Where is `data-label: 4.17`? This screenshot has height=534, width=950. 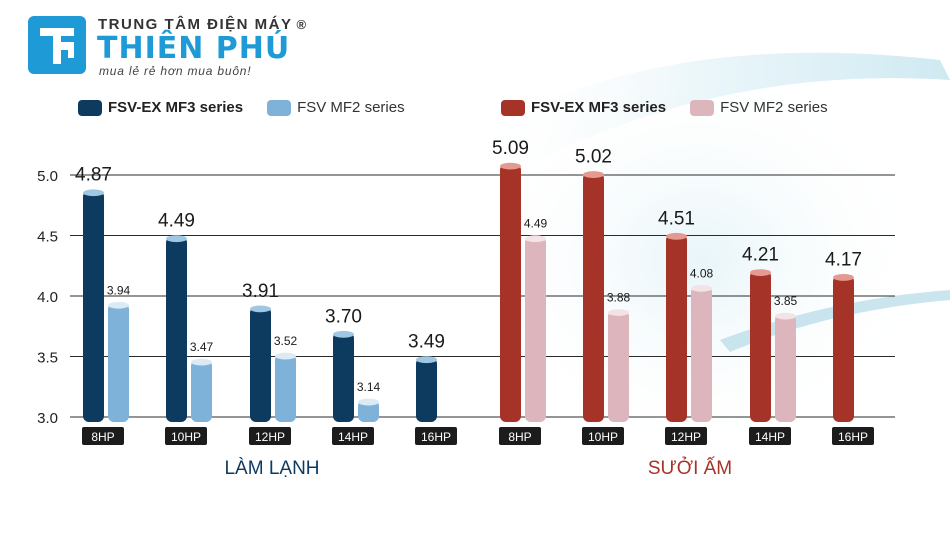
data-label: 4.17 is located at coordinates (843, 259).